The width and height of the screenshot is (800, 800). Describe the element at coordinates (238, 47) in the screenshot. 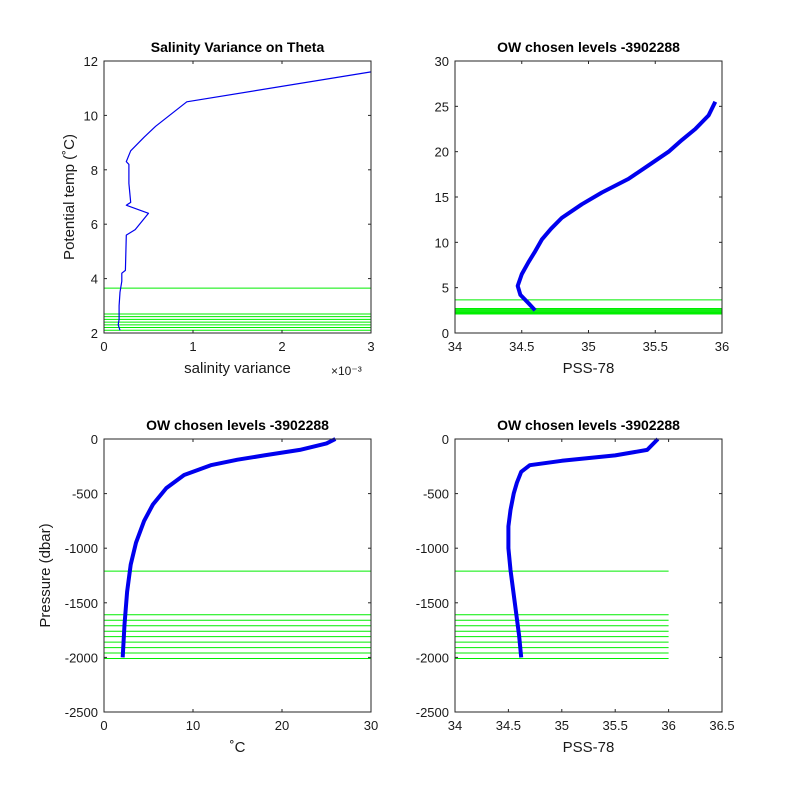

I see `chart-title: Salinity Variance on Theta` at that location.